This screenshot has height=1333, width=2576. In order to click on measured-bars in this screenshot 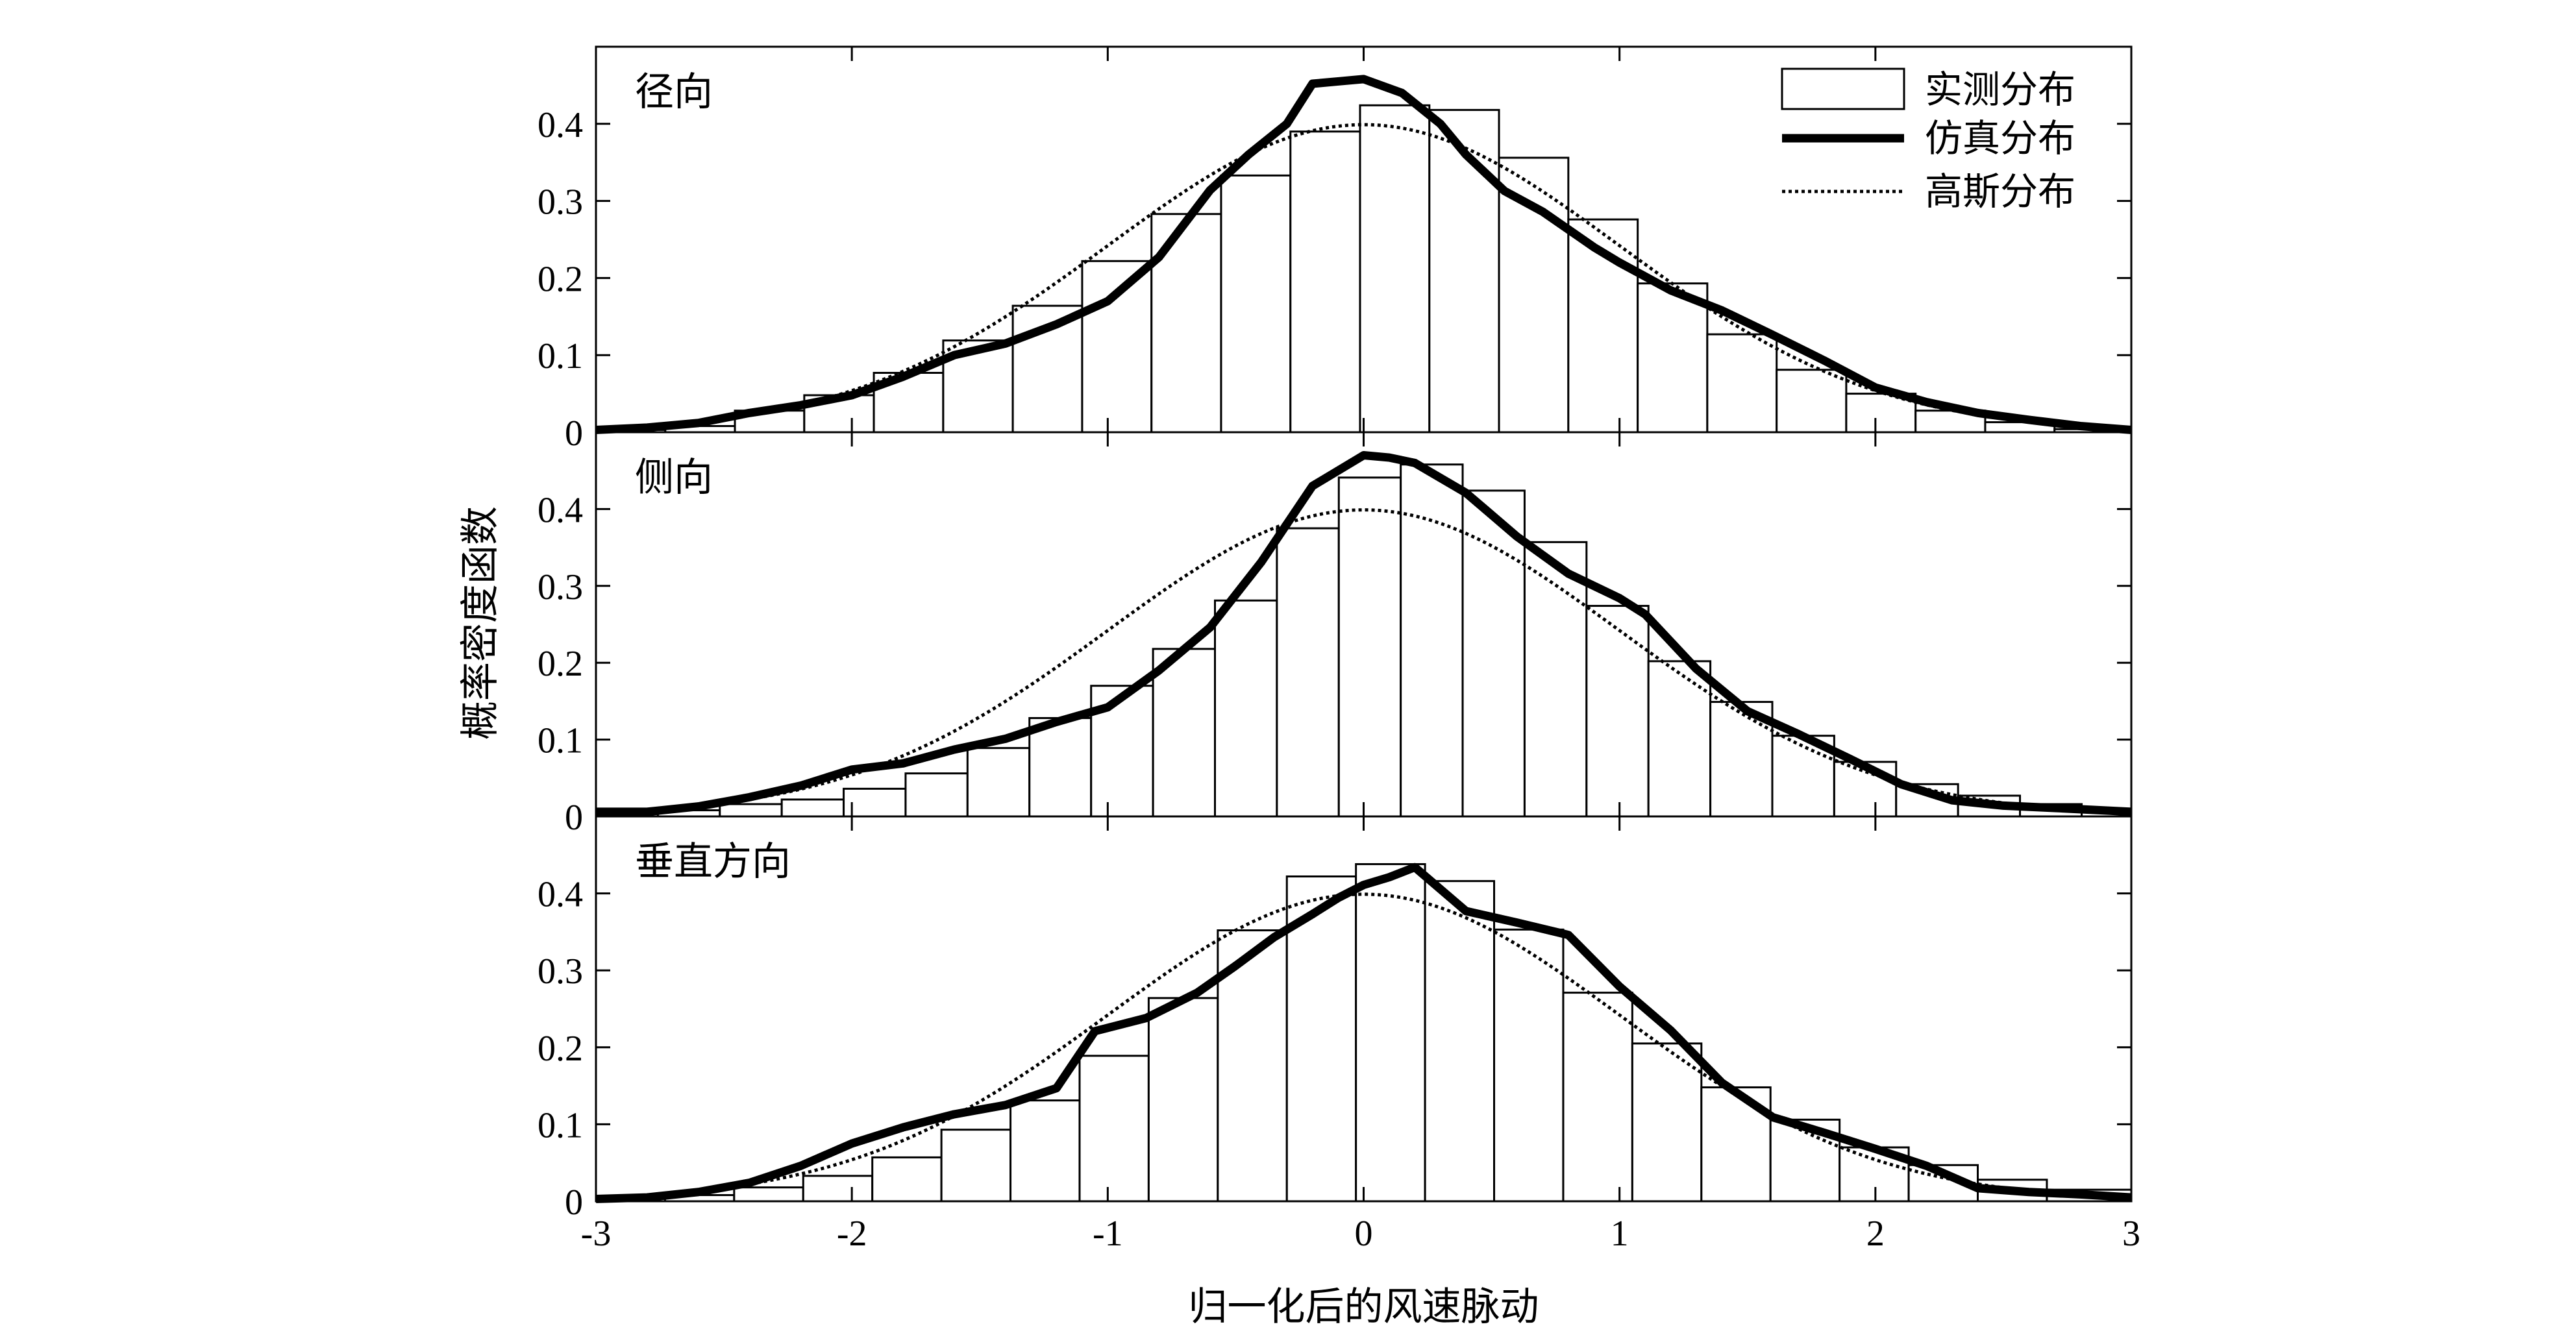, I will do `click(1364, 269)`.